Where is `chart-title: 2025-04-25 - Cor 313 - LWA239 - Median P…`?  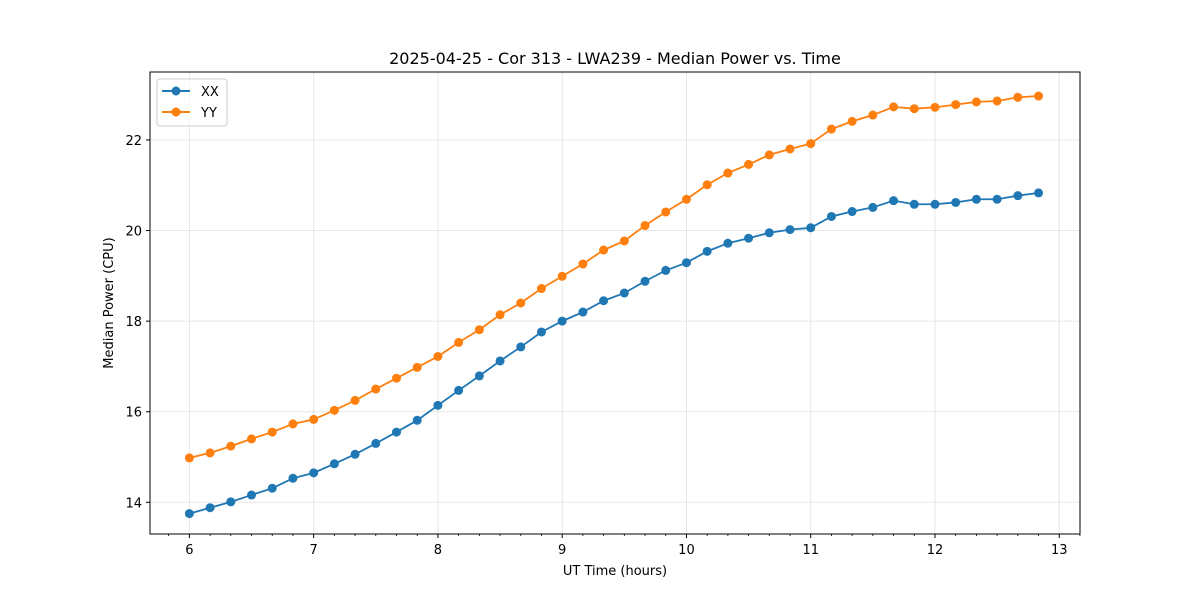
chart-title: 2025-04-25 - Cor 313 - LWA239 - Median P… is located at coordinates (615, 58).